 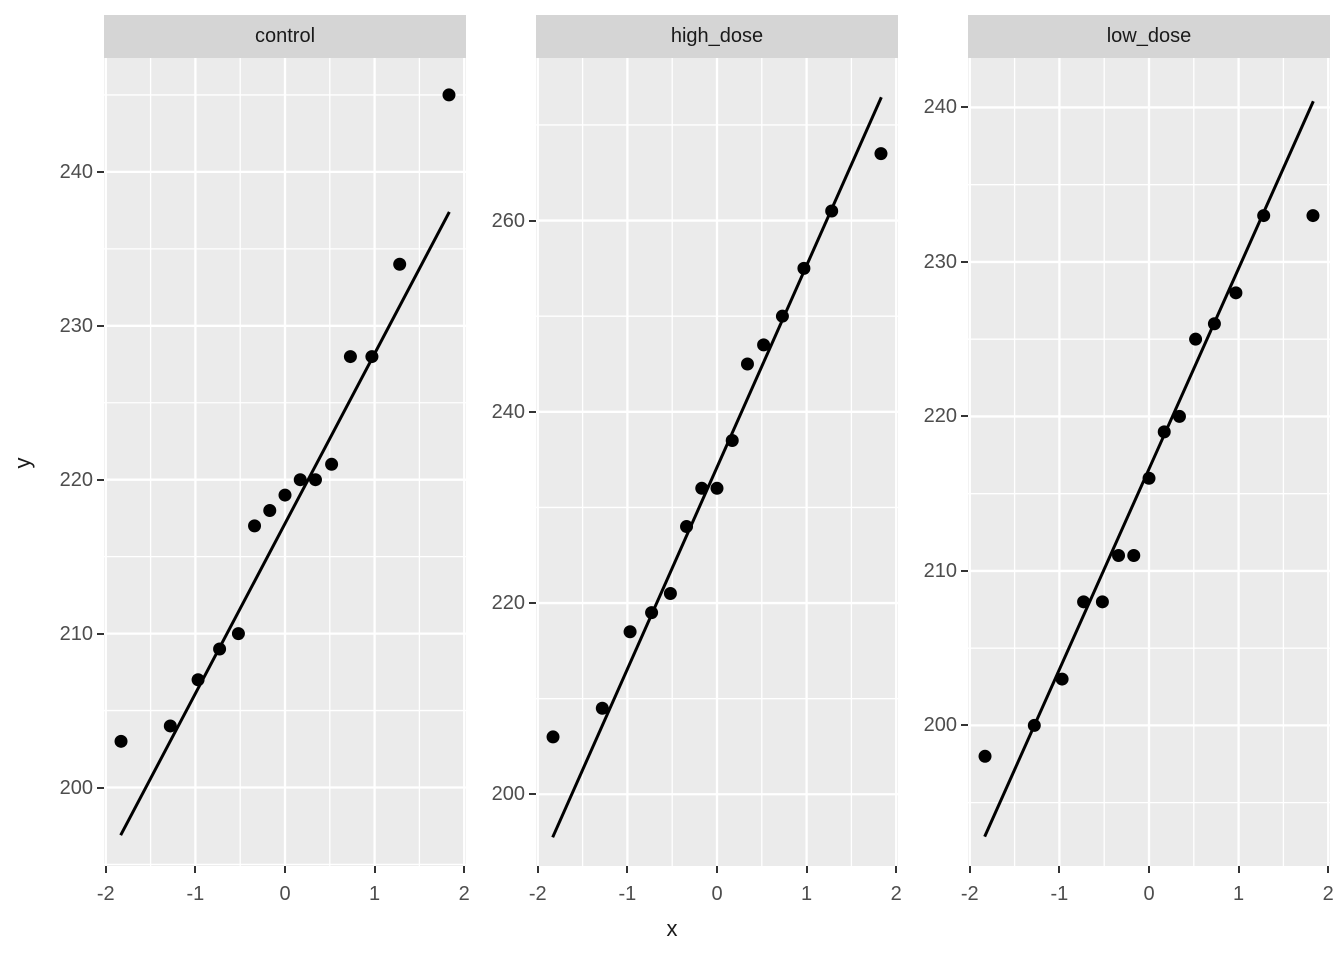 What do you see at coordinates (940, 570) in the screenshot?
I see `y-tick-label: 210` at bounding box center [940, 570].